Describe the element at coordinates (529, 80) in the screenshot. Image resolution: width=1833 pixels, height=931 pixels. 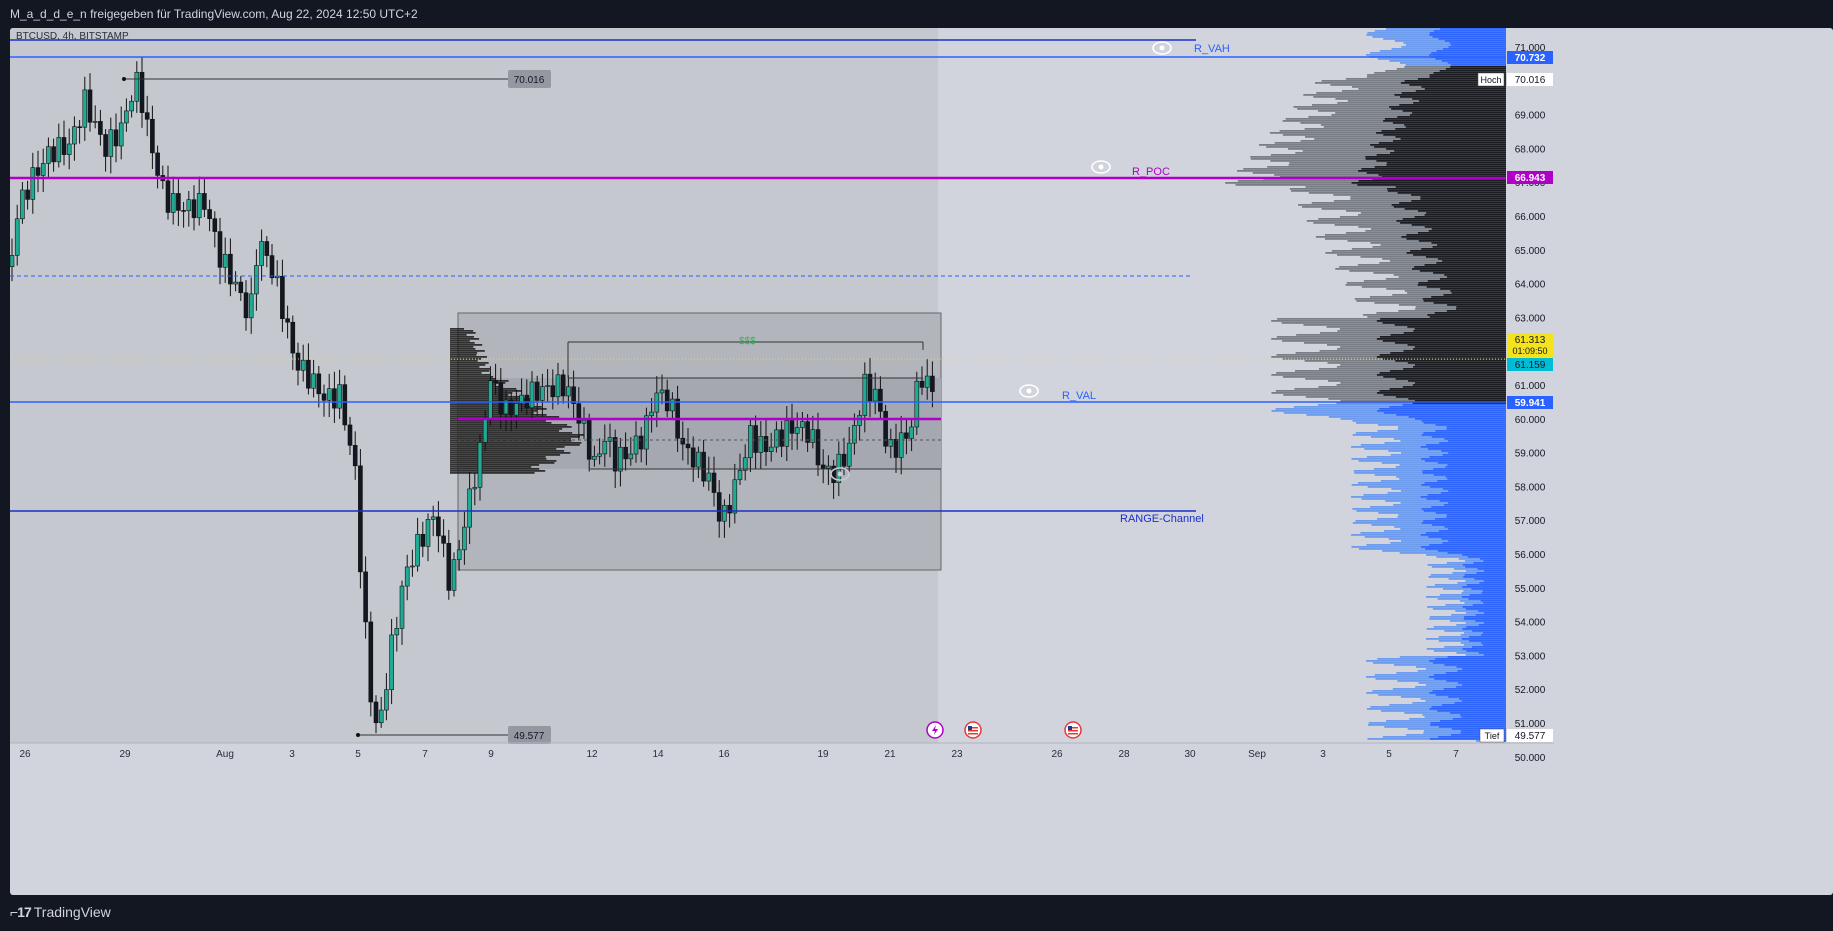
I see `high-price-label: 70.016` at that location.